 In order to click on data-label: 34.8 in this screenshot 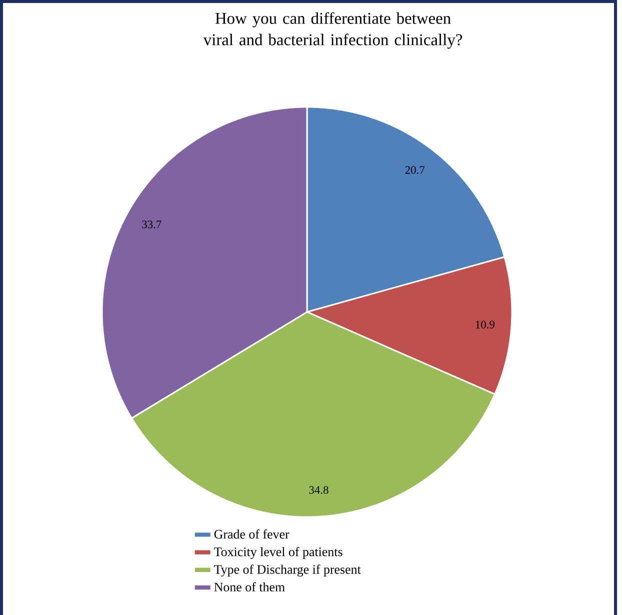, I will do `click(318, 490)`.